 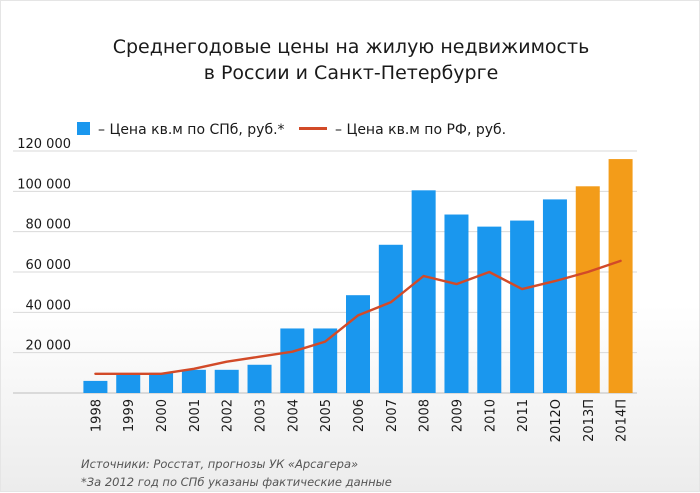 What do you see at coordinates (161, 383) in the screenshot?
I see `bar-2000` at bounding box center [161, 383].